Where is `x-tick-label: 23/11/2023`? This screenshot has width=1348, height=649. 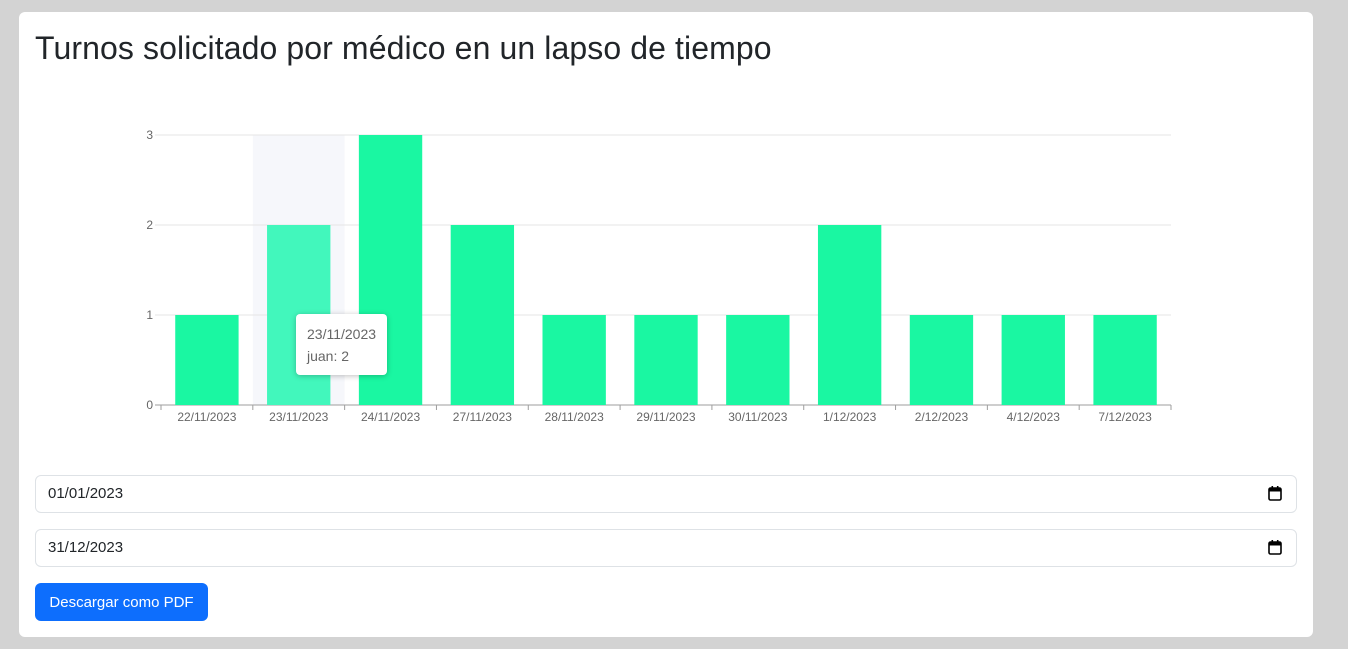 x-tick-label: 23/11/2023 is located at coordinates (298, 417).